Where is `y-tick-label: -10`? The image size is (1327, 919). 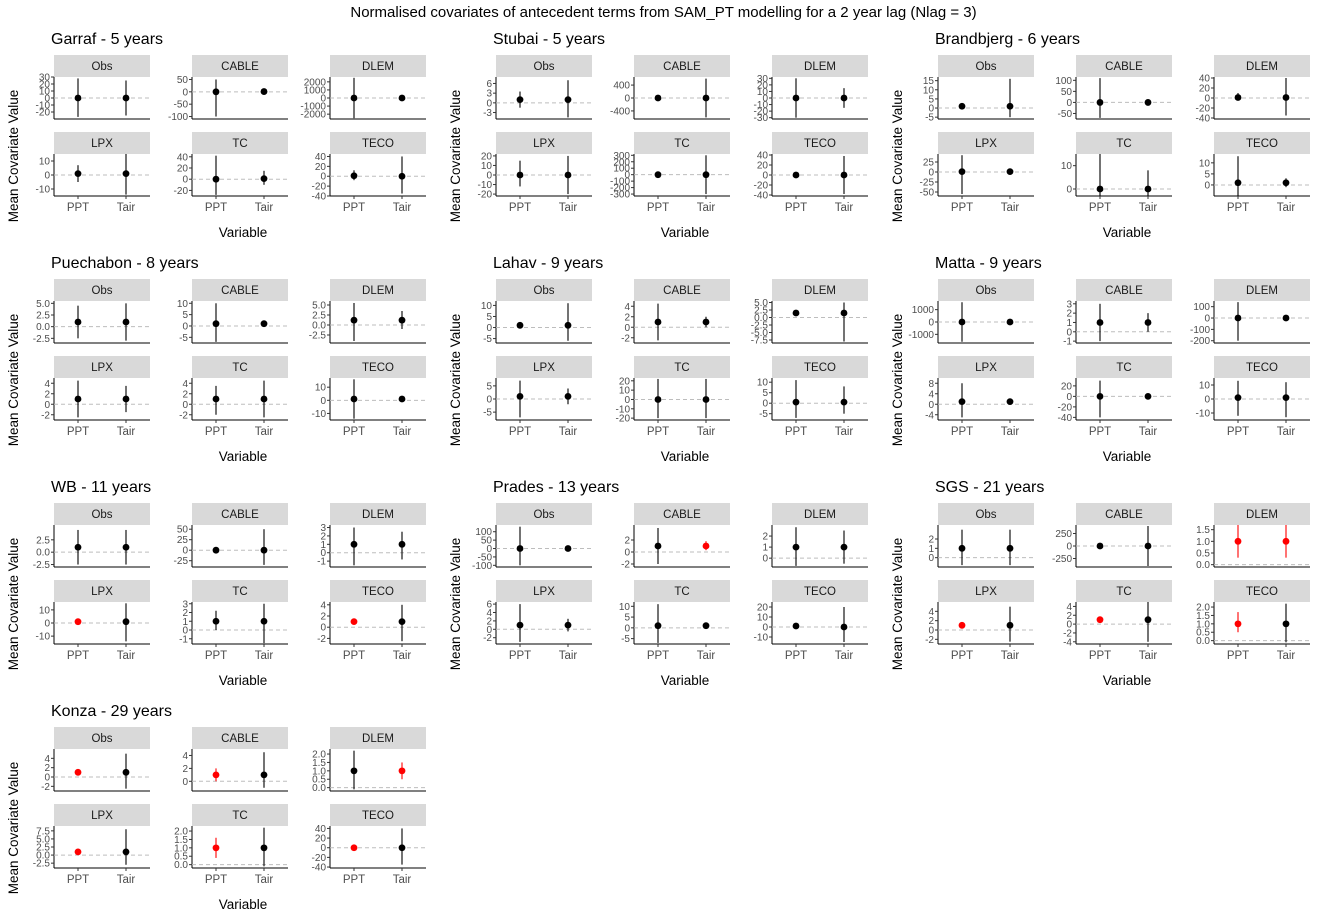
y-tick-label: -10 is located at coordinates (1203, 414).